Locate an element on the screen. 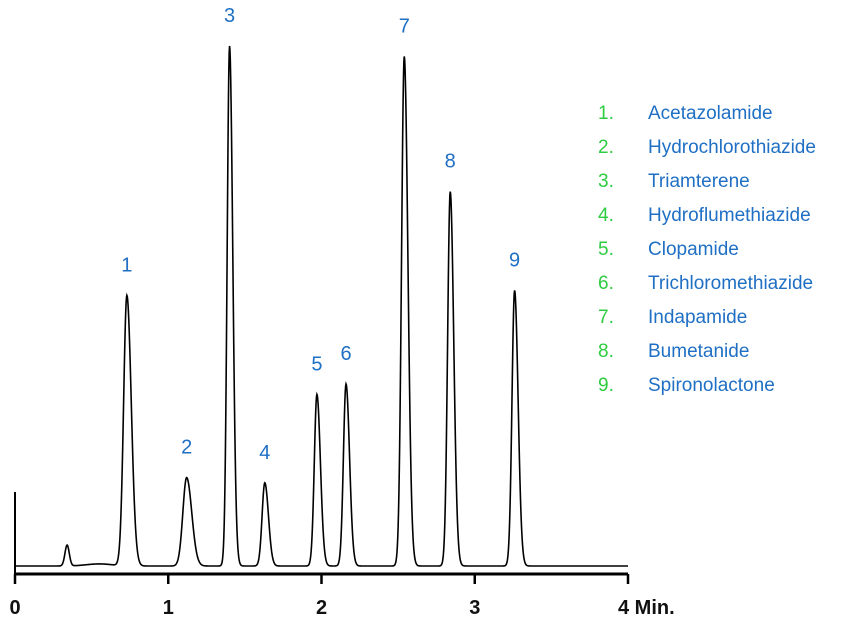  legend-item: 9. Spironolactone is located at coordinates (707, 389).